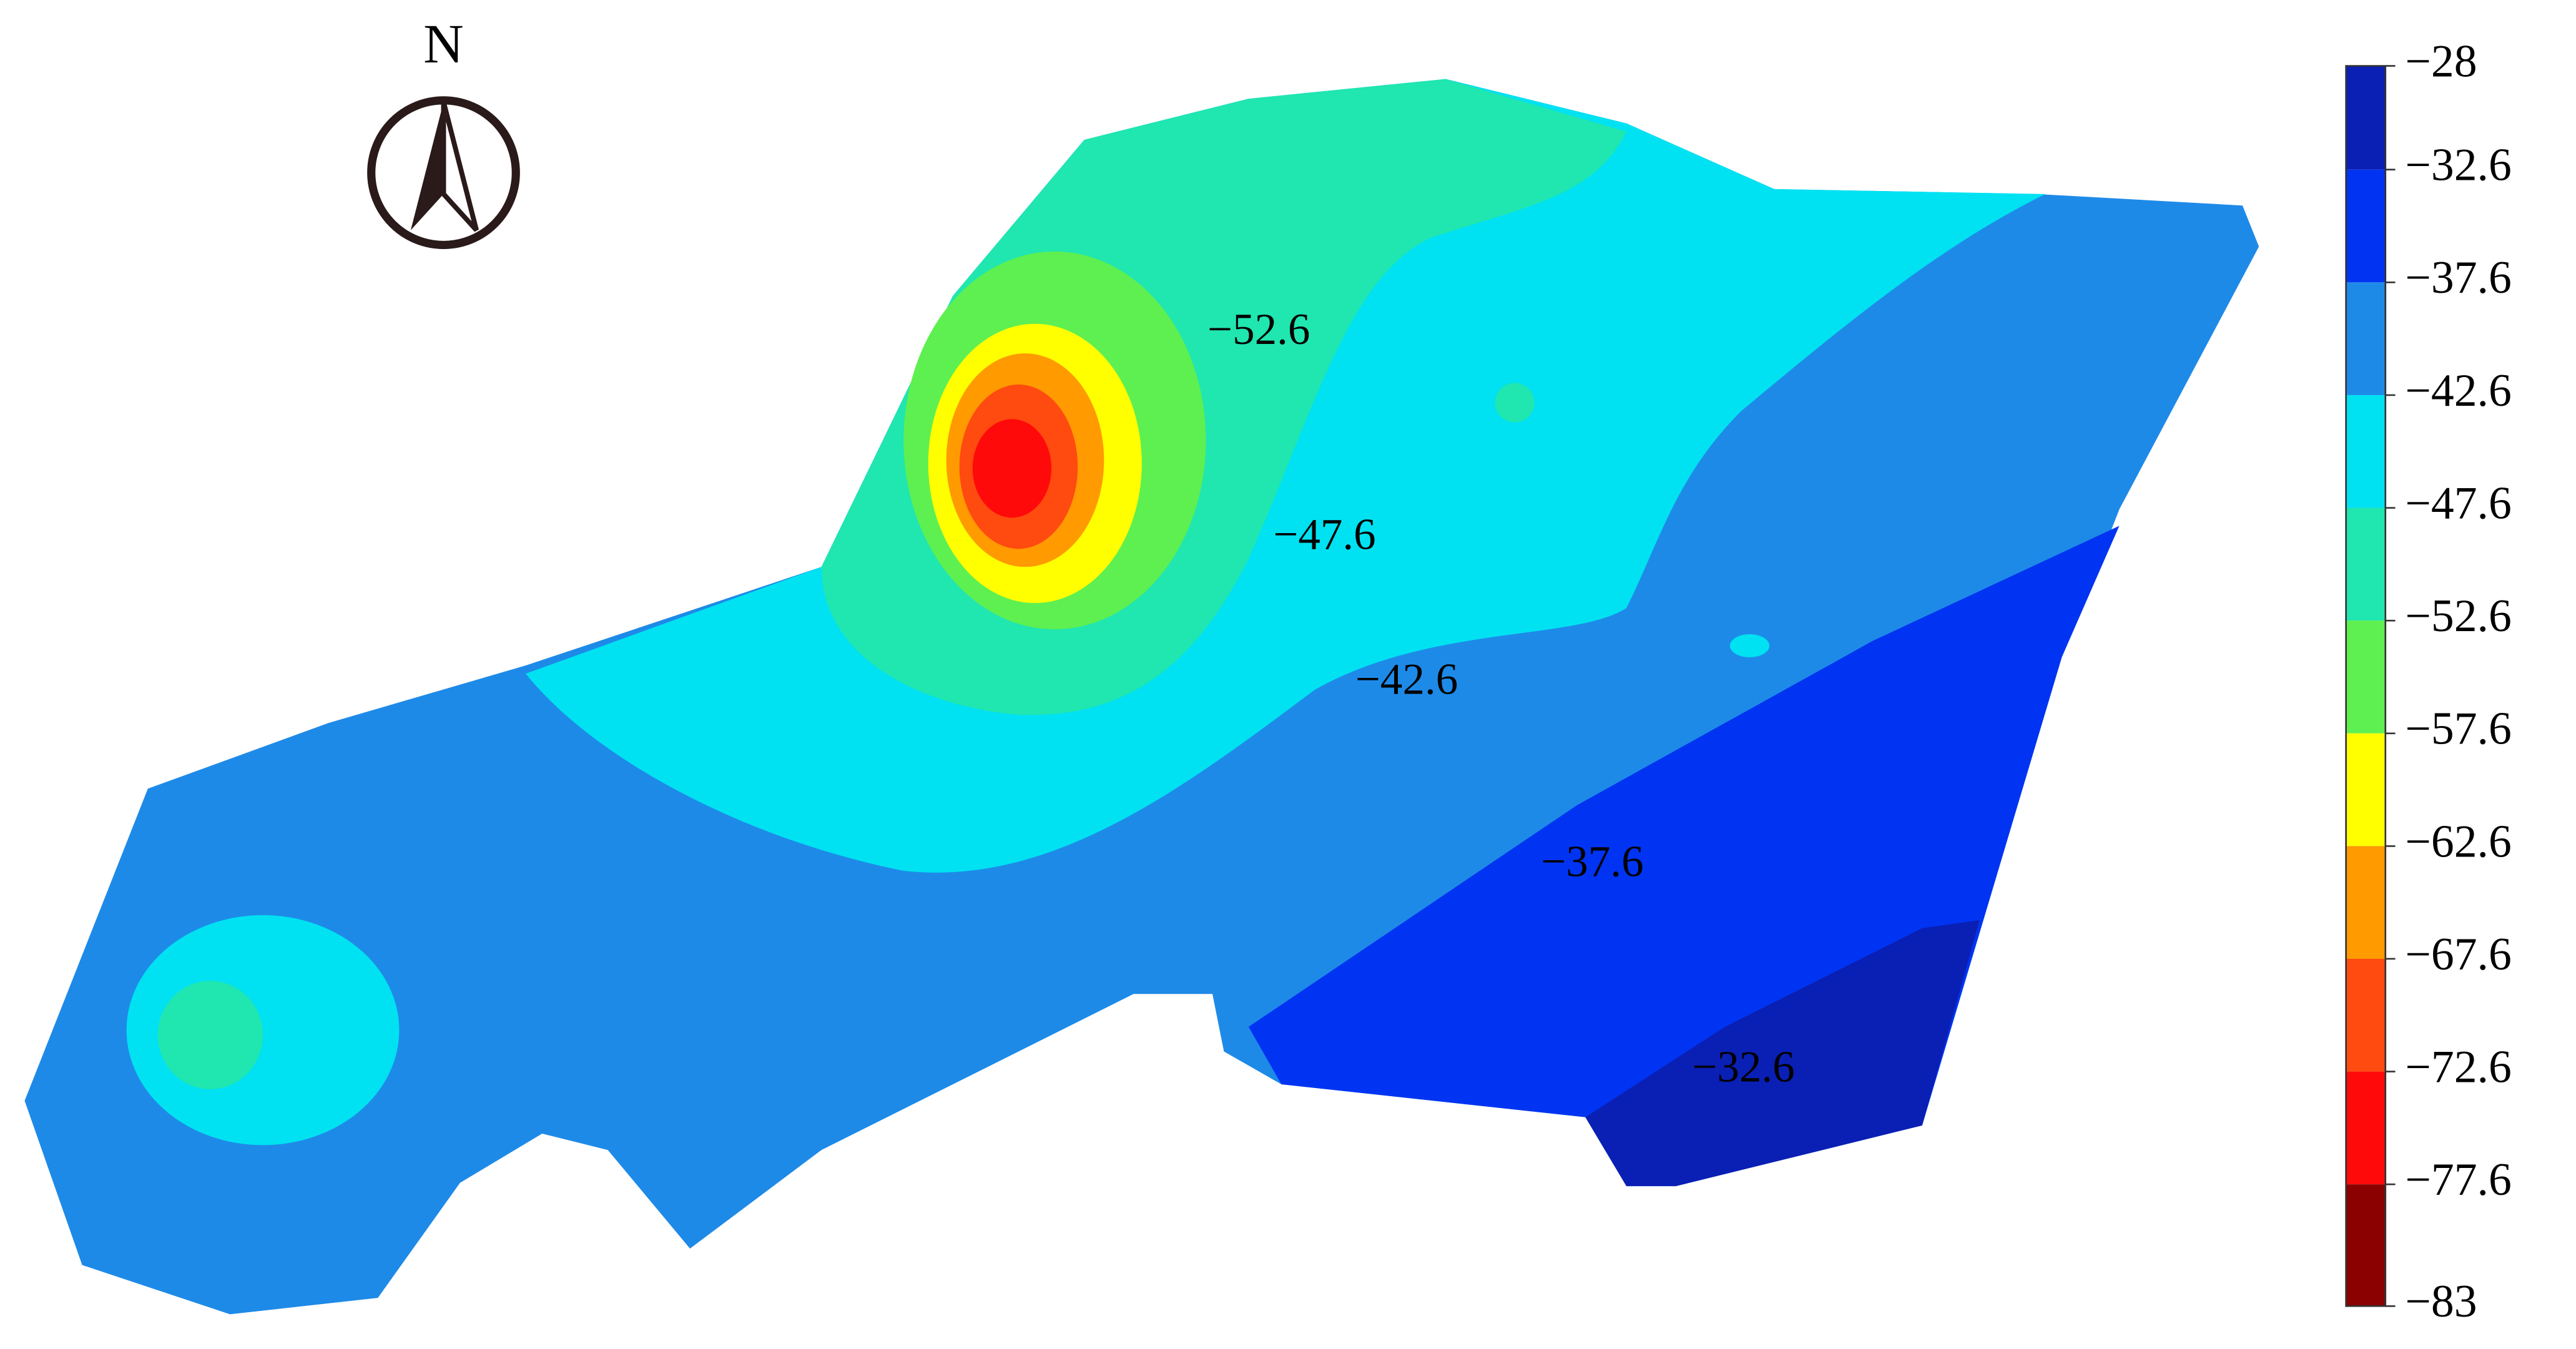  I want to click on contour-label: −37.6, so click(1592, 861).